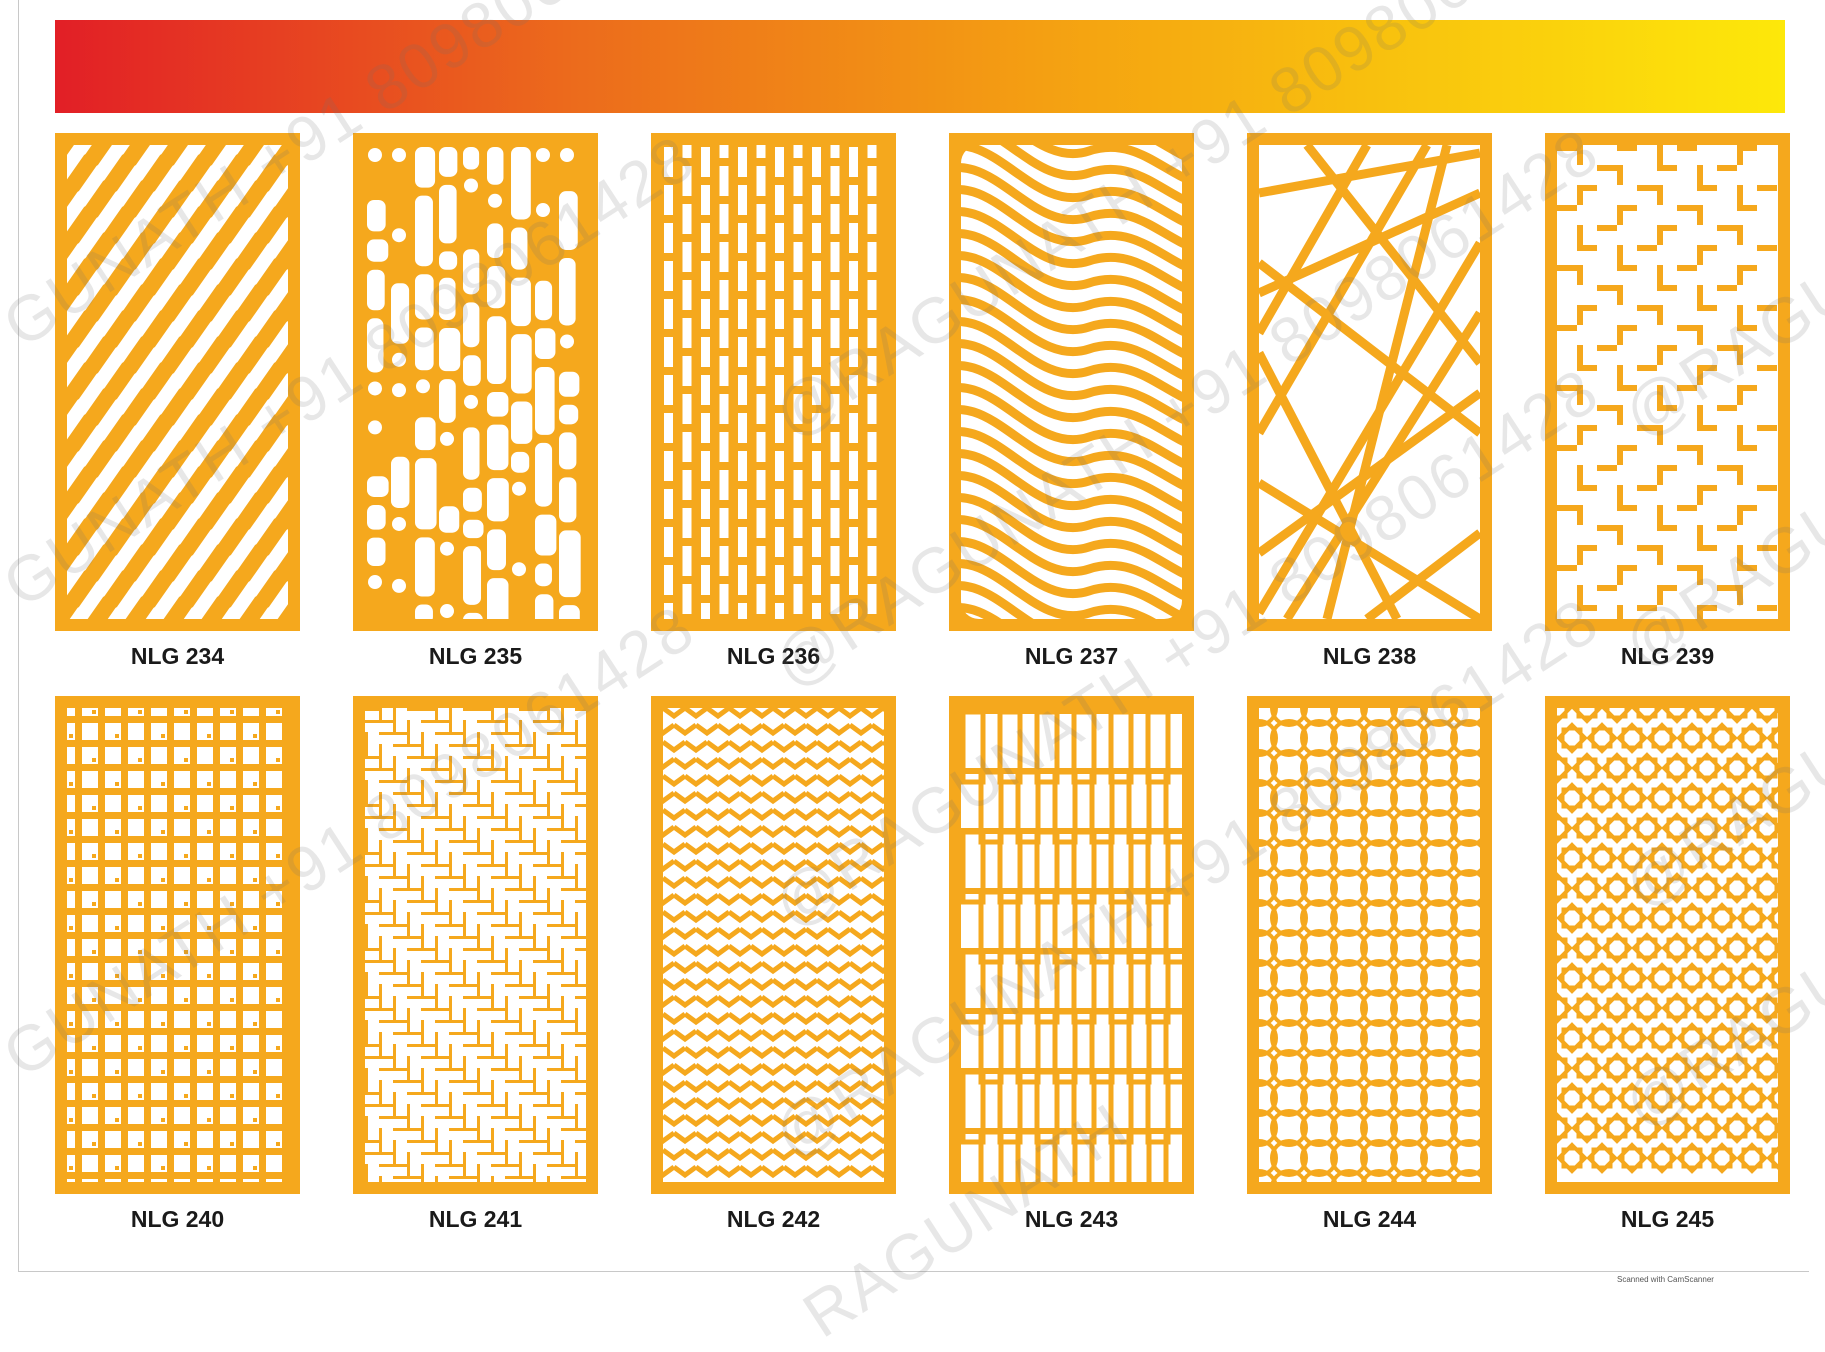 Image resolution: width=1825 pixels, height=1352 pixels. What do you see at coordinates (205, 401) in the screenshot?
I see `design-card: NLG 234` at bounding box center [205, 401].